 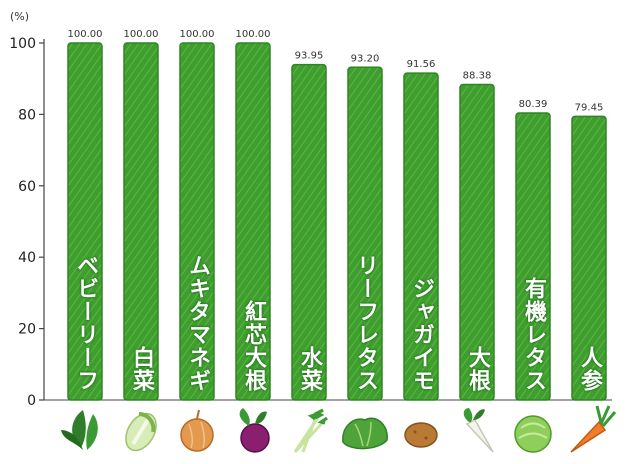 I want to click on category-label: リーフレタス, so click(x=365, y=323).